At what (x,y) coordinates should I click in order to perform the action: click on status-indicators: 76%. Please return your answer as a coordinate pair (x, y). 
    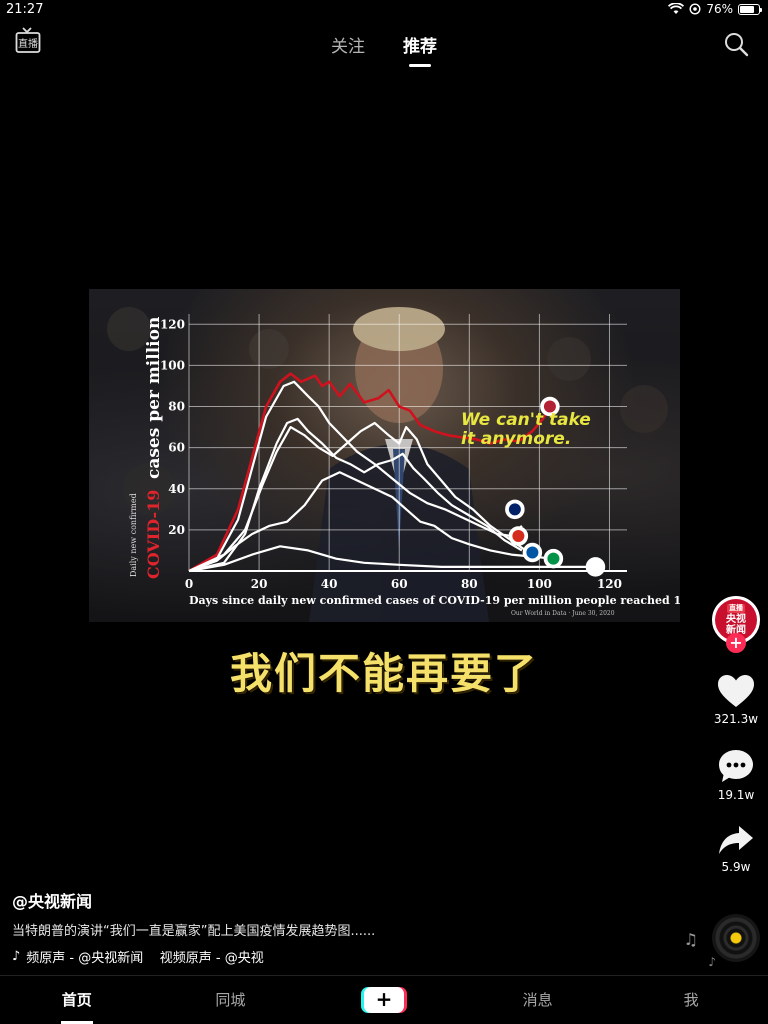
    Looking at the image, I should click on (715, 9).